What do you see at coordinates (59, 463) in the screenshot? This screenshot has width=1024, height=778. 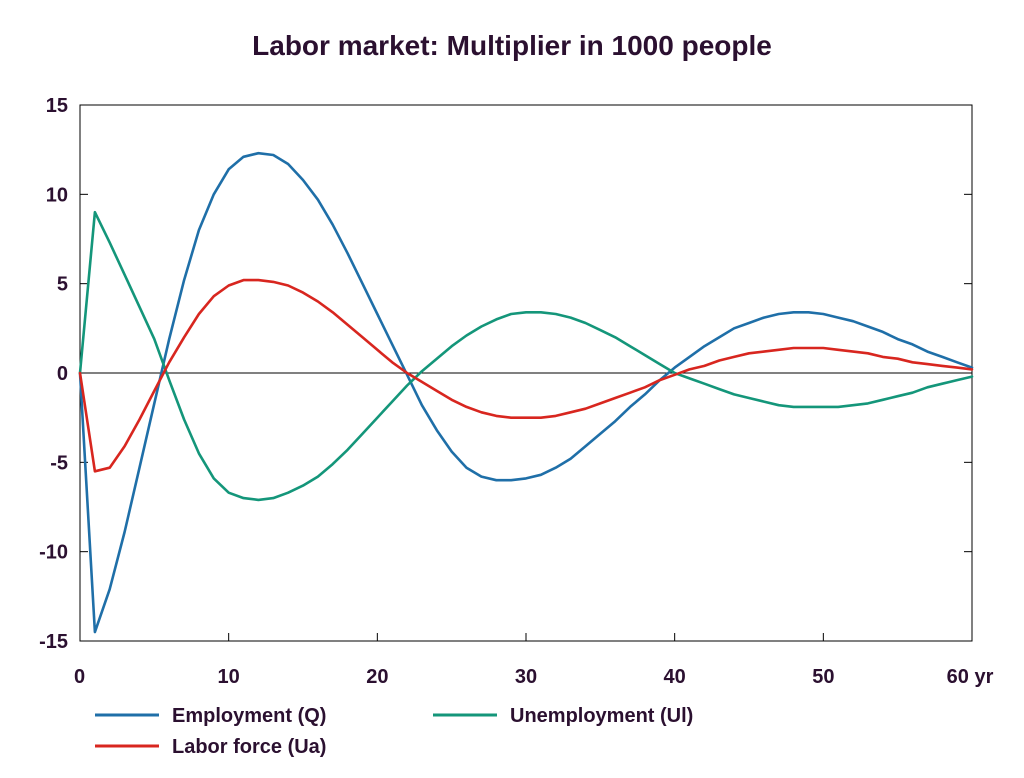 I see `y-tick-label: -5` at bounding box center [59, 463].